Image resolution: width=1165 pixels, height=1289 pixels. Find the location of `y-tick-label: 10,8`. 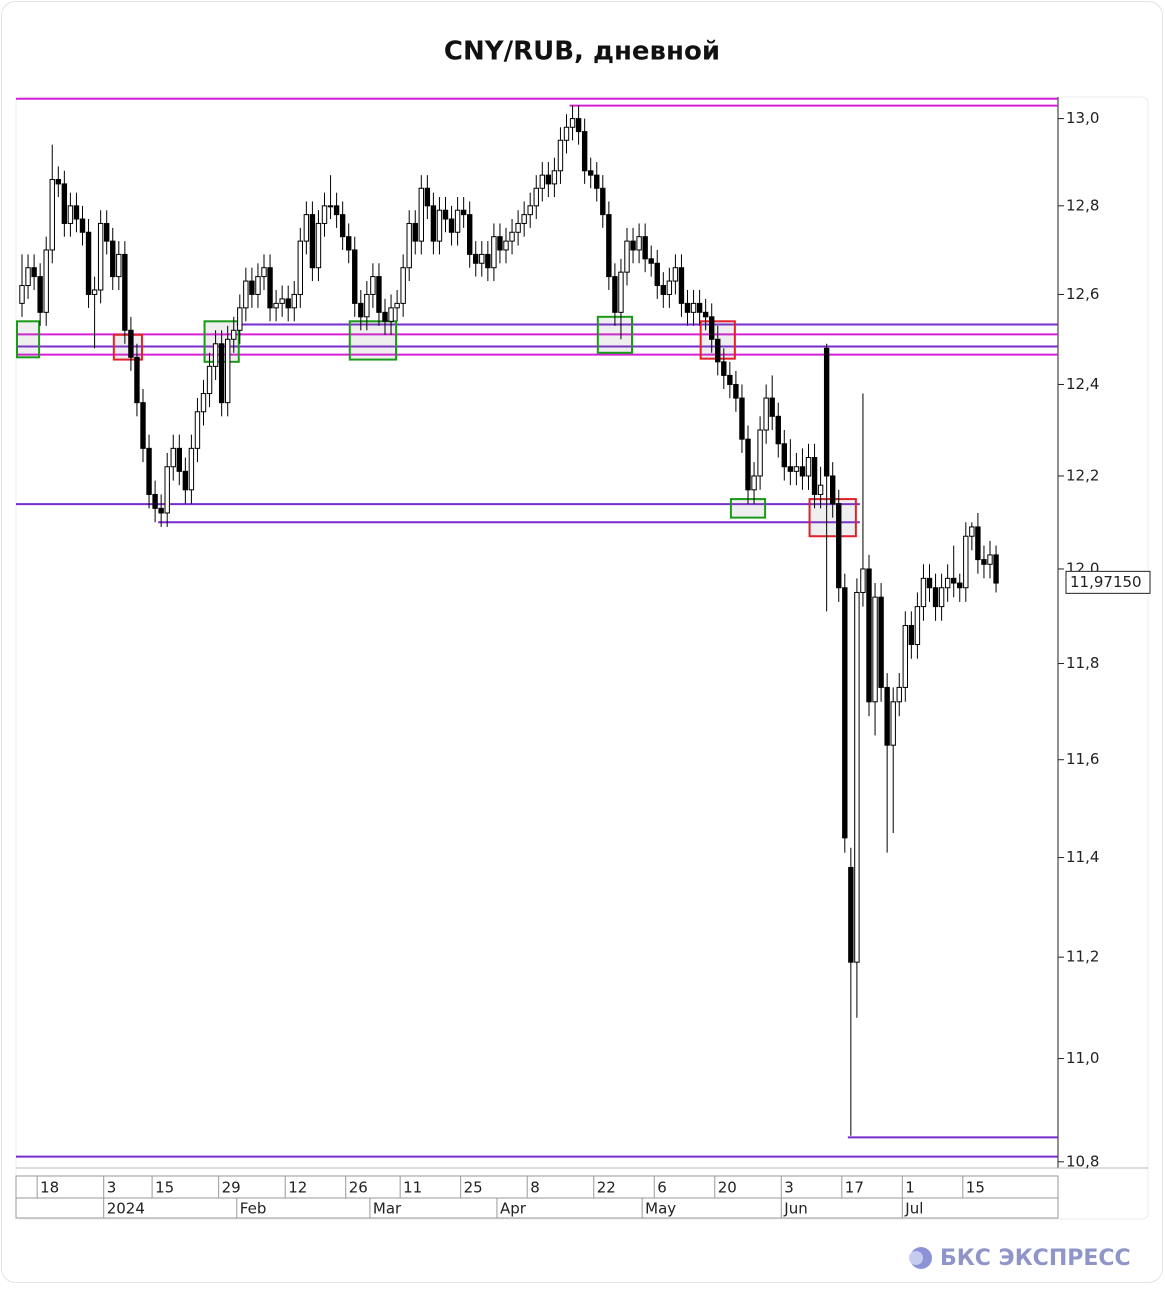

y-tick-label: 10,8 is located at coordinates (1082, 1161).